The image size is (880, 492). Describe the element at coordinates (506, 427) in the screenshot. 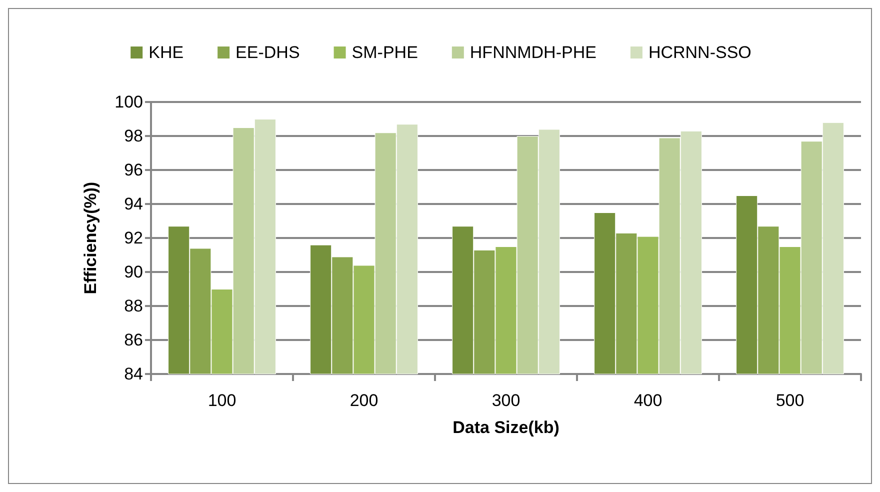

I see `x-axis-title: Data Size(kb)` at that location.